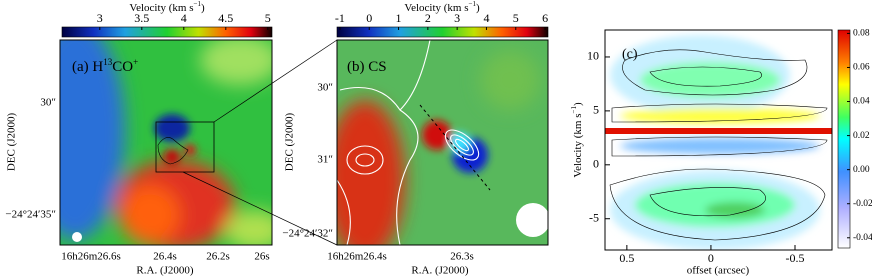 Image resolution: width=872 pixels, height=279 pixels. I want to click on colorbar-tick-label: -0.02, so click(862, 204).